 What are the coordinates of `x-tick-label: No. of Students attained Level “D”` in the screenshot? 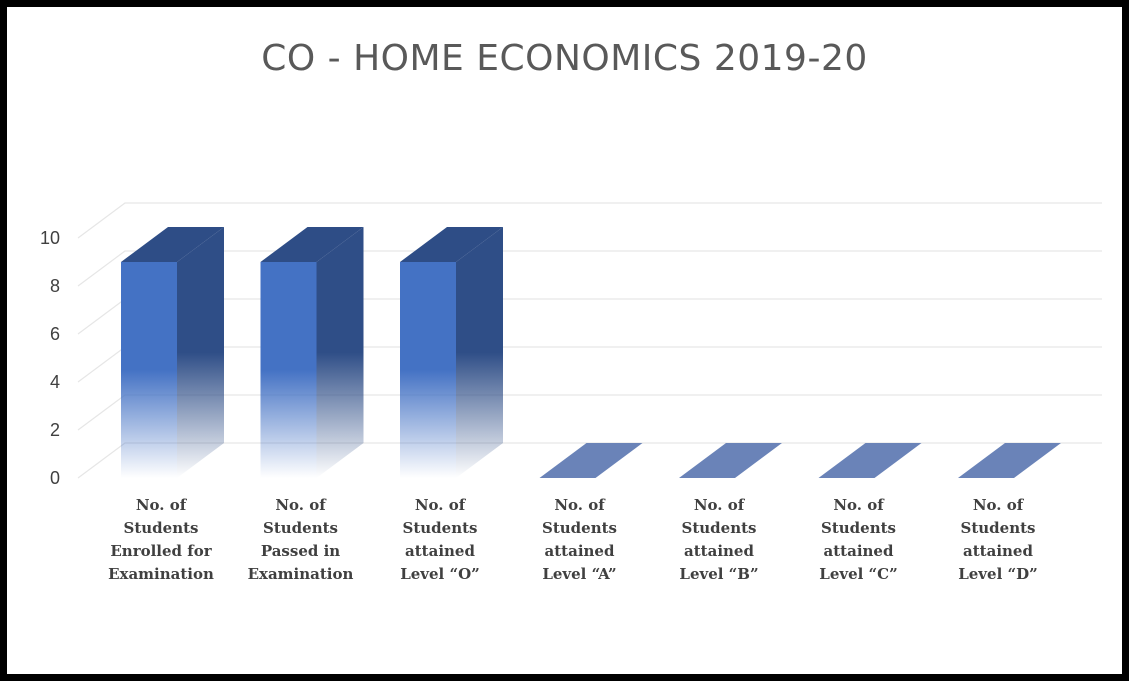 It's located at (998, 539).